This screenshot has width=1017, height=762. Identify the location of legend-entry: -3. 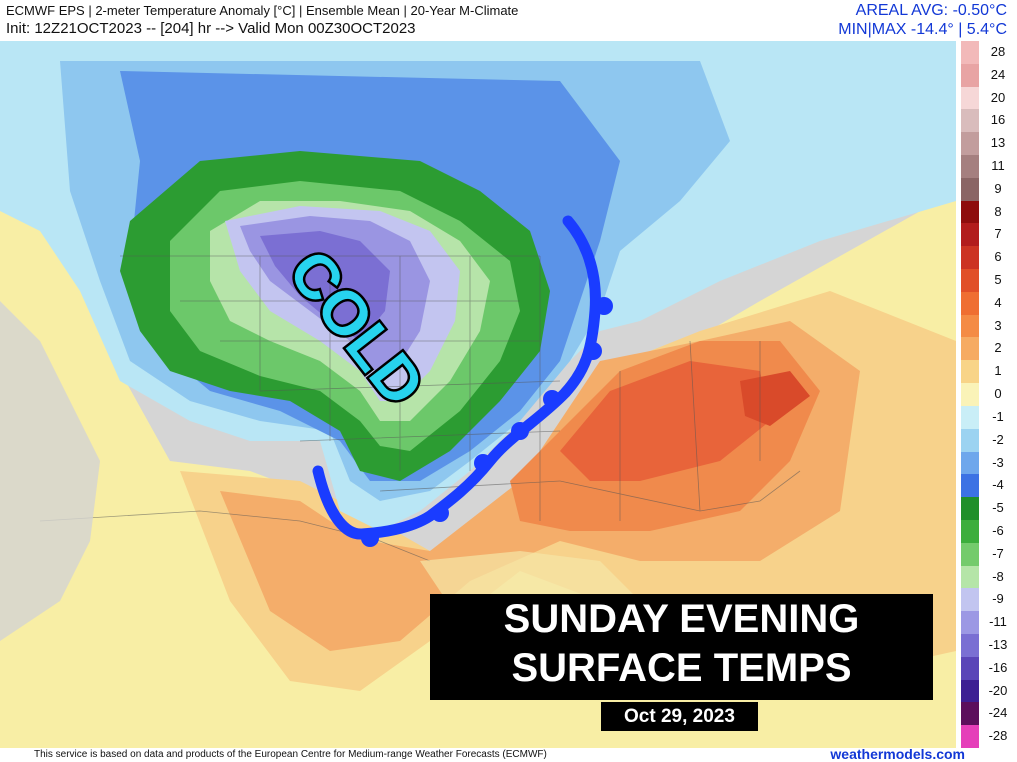
(989, 463).